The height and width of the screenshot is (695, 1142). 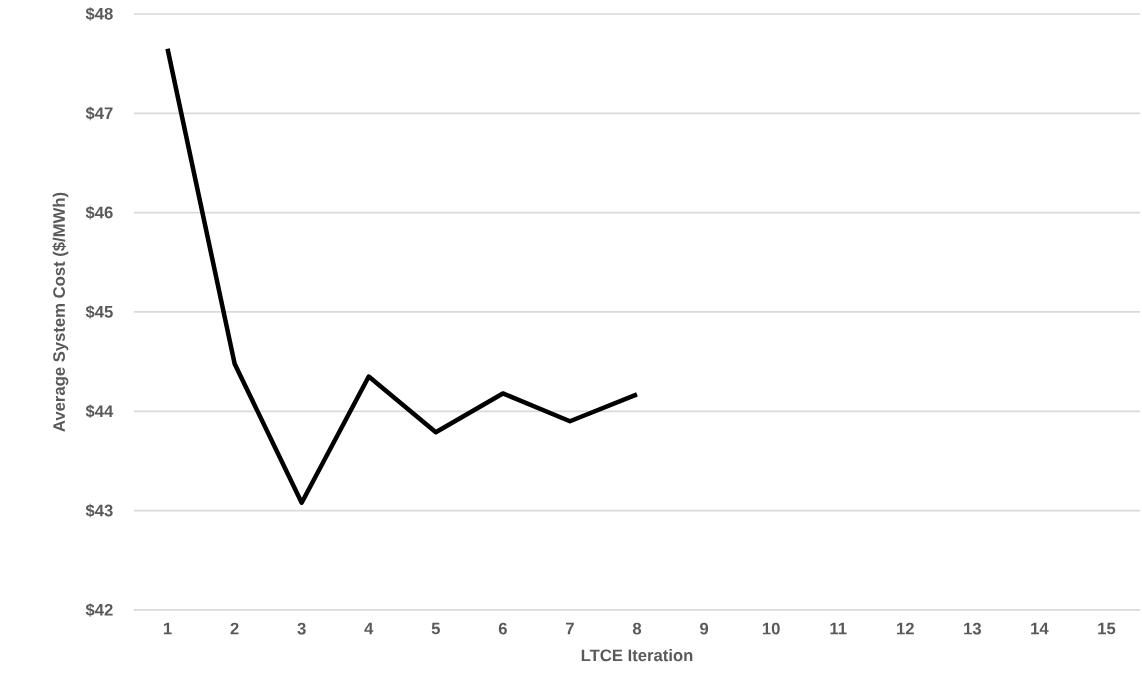 What do you see at coordinates (570, 628) in the screenshot?
I see `x-tick-label: 7` at bounding box center [570, 628].